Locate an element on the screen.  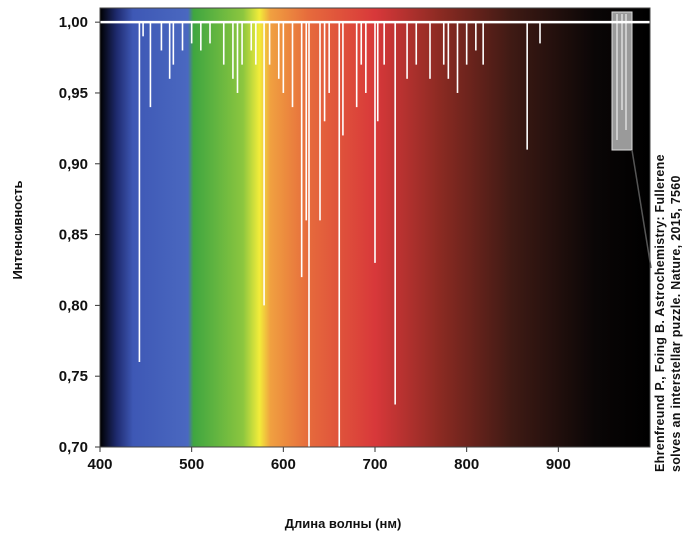
x-tick-label: 400 is located at coordinates (99, 464).